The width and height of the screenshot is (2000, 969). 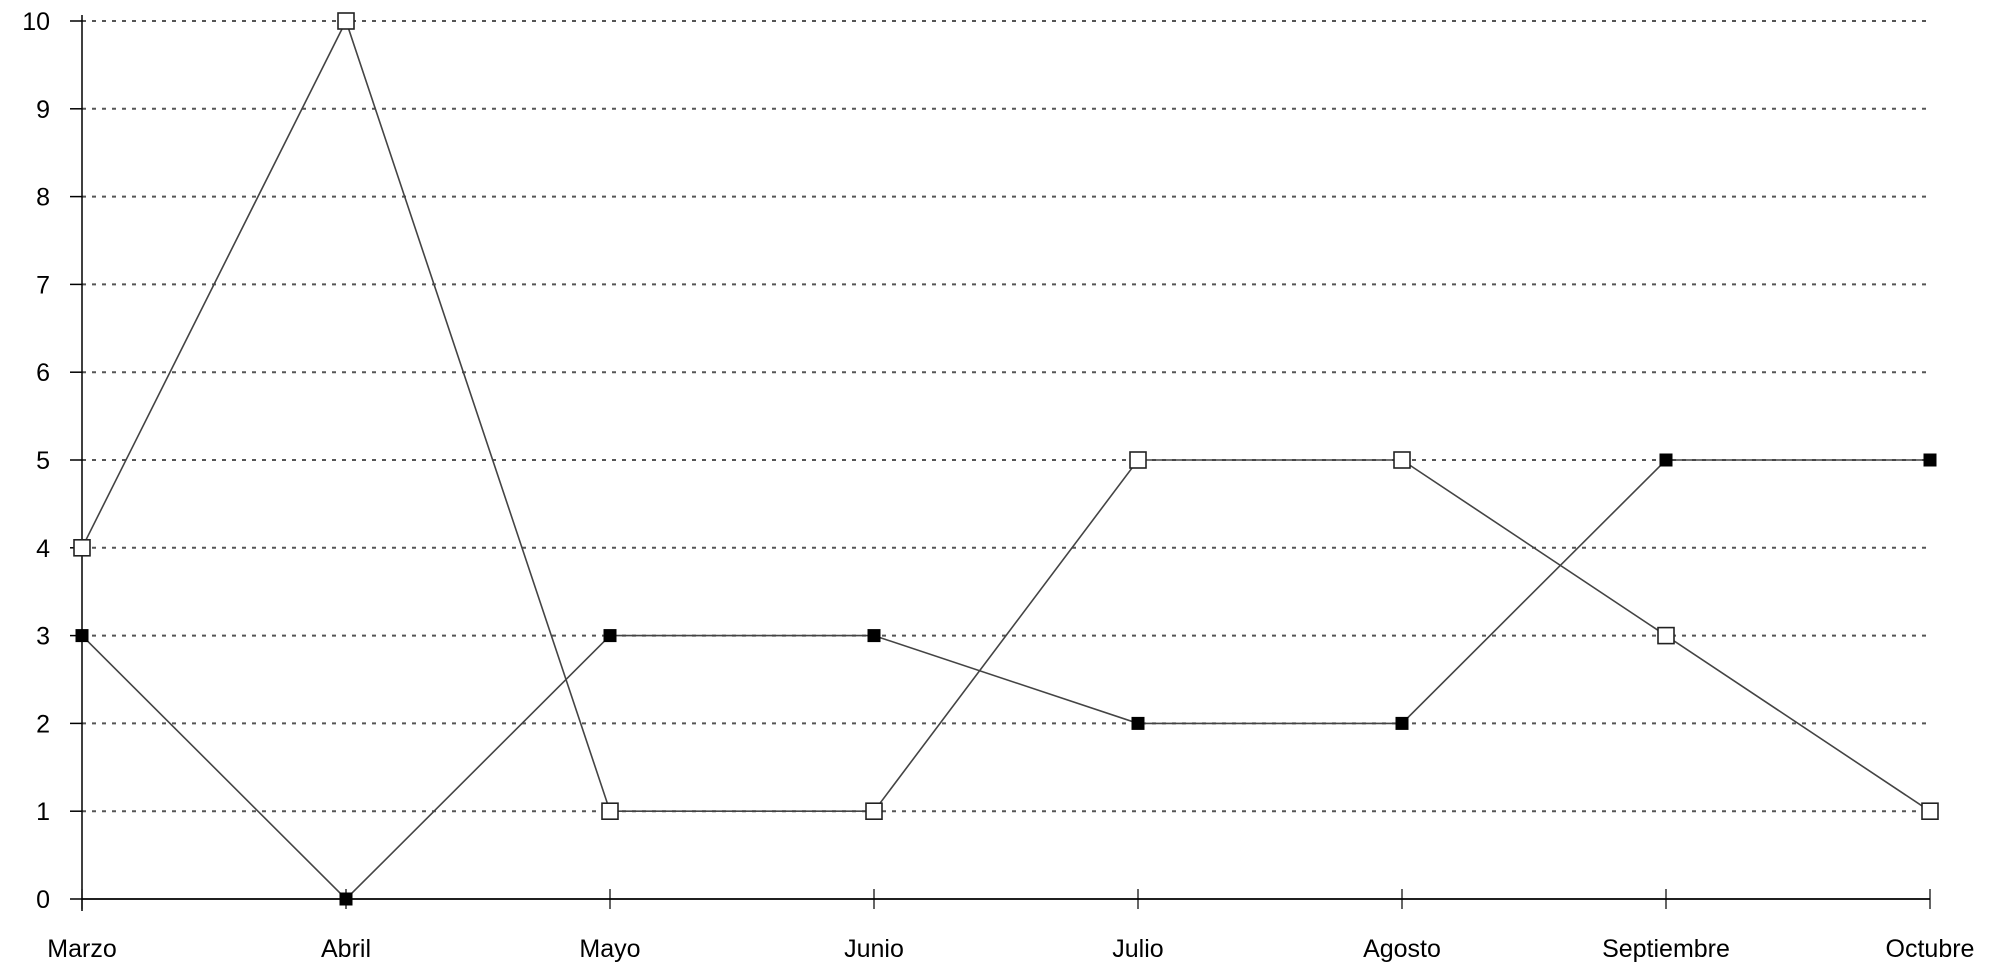 I want to click on y-tick-label: 5, so click(x=43, y=461).